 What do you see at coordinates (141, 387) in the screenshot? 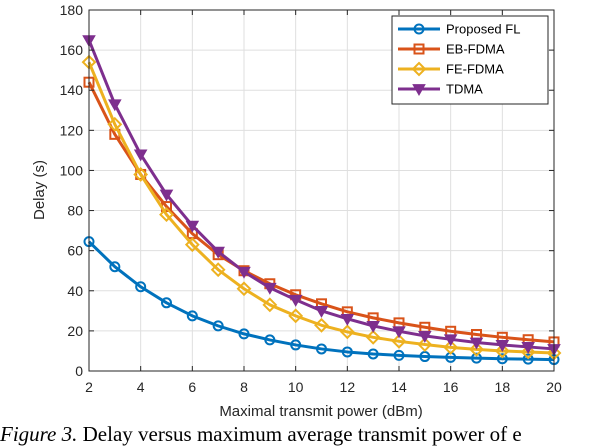
I see `x-tick-label: 4` at bounding box center [141, 387].